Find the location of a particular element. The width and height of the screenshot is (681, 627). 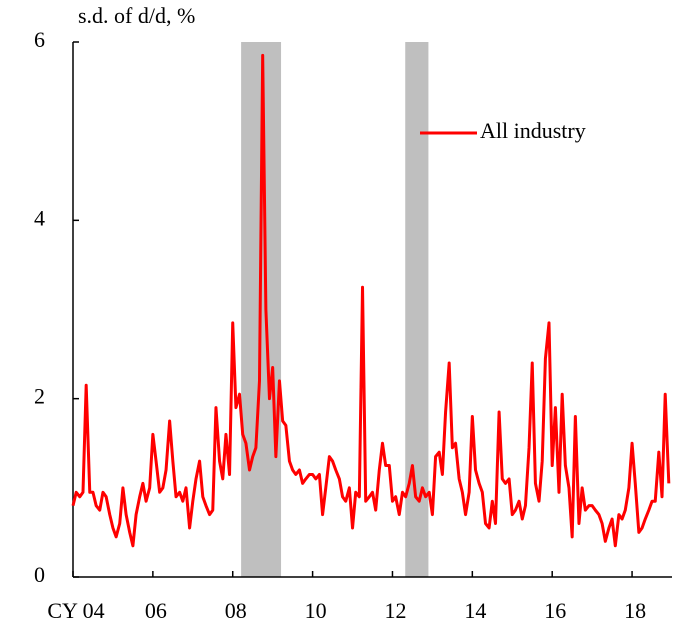

y-tick-label: 4 is located at coordinates (39, 217).